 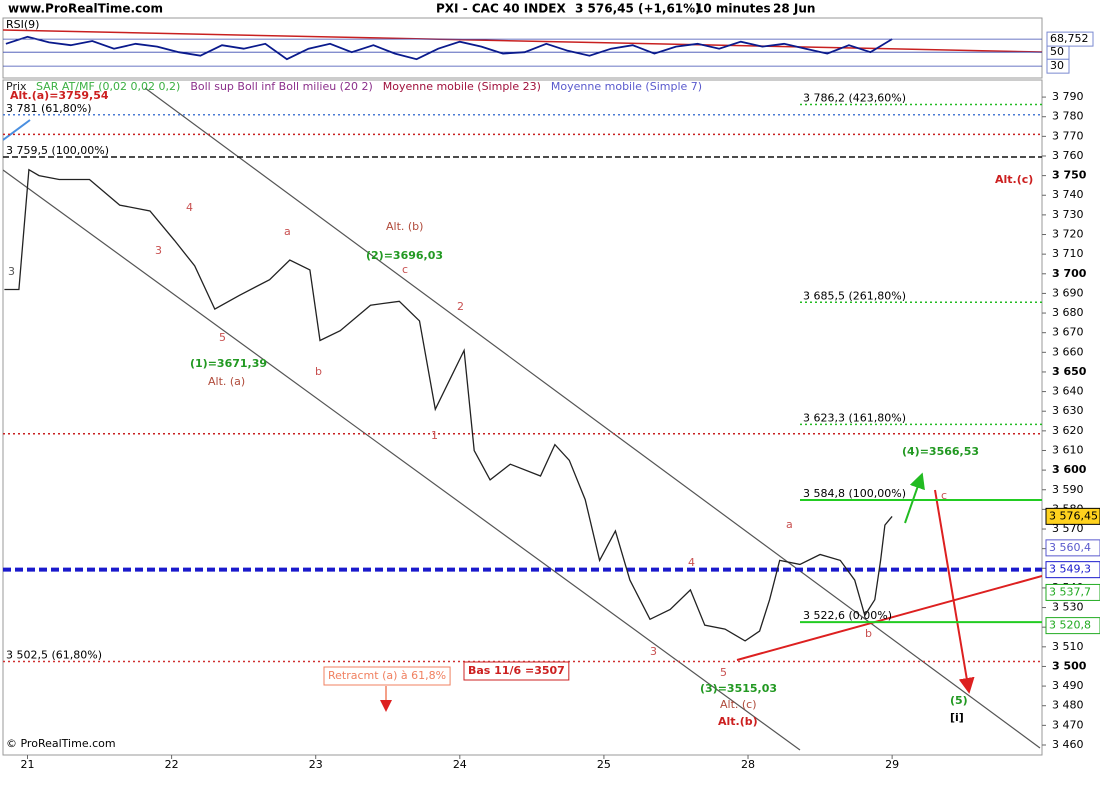 What do you see at coordinates (1068, 312) in the screenshot?
I see `y-tick-label: 3 680` at bounding box center [1068, 312].